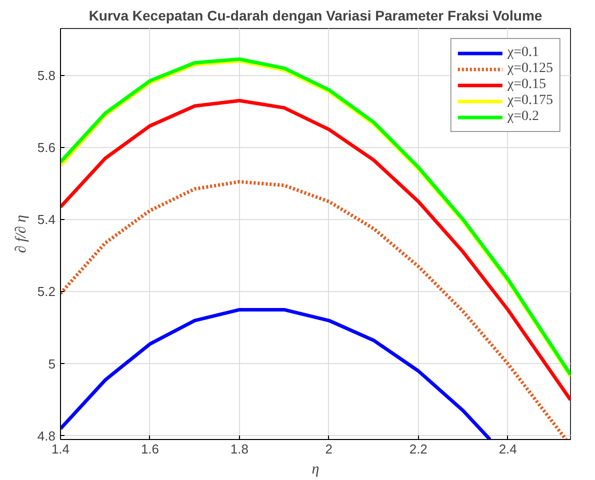 This screenshot has width=595, height=480. I want to click on y-tick-label: 5.6, so click(46, 147).